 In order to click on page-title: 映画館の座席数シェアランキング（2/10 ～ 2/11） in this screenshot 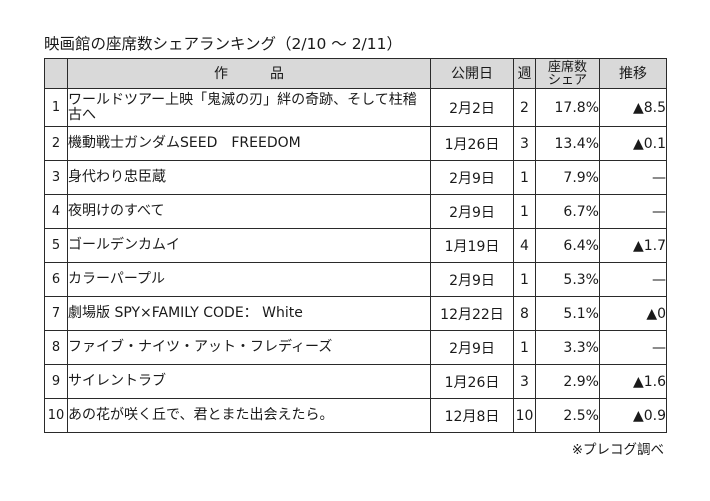, I will do `click(223, 44)`.